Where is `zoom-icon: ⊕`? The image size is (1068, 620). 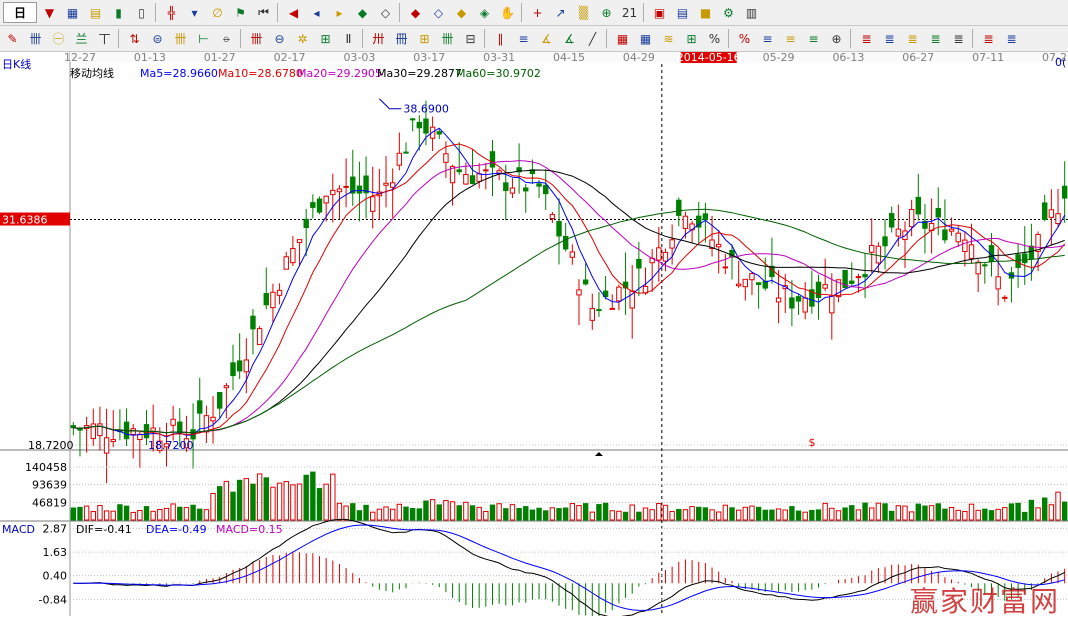
zoom-icon: ⊕ is located at coordinates (606, 12).